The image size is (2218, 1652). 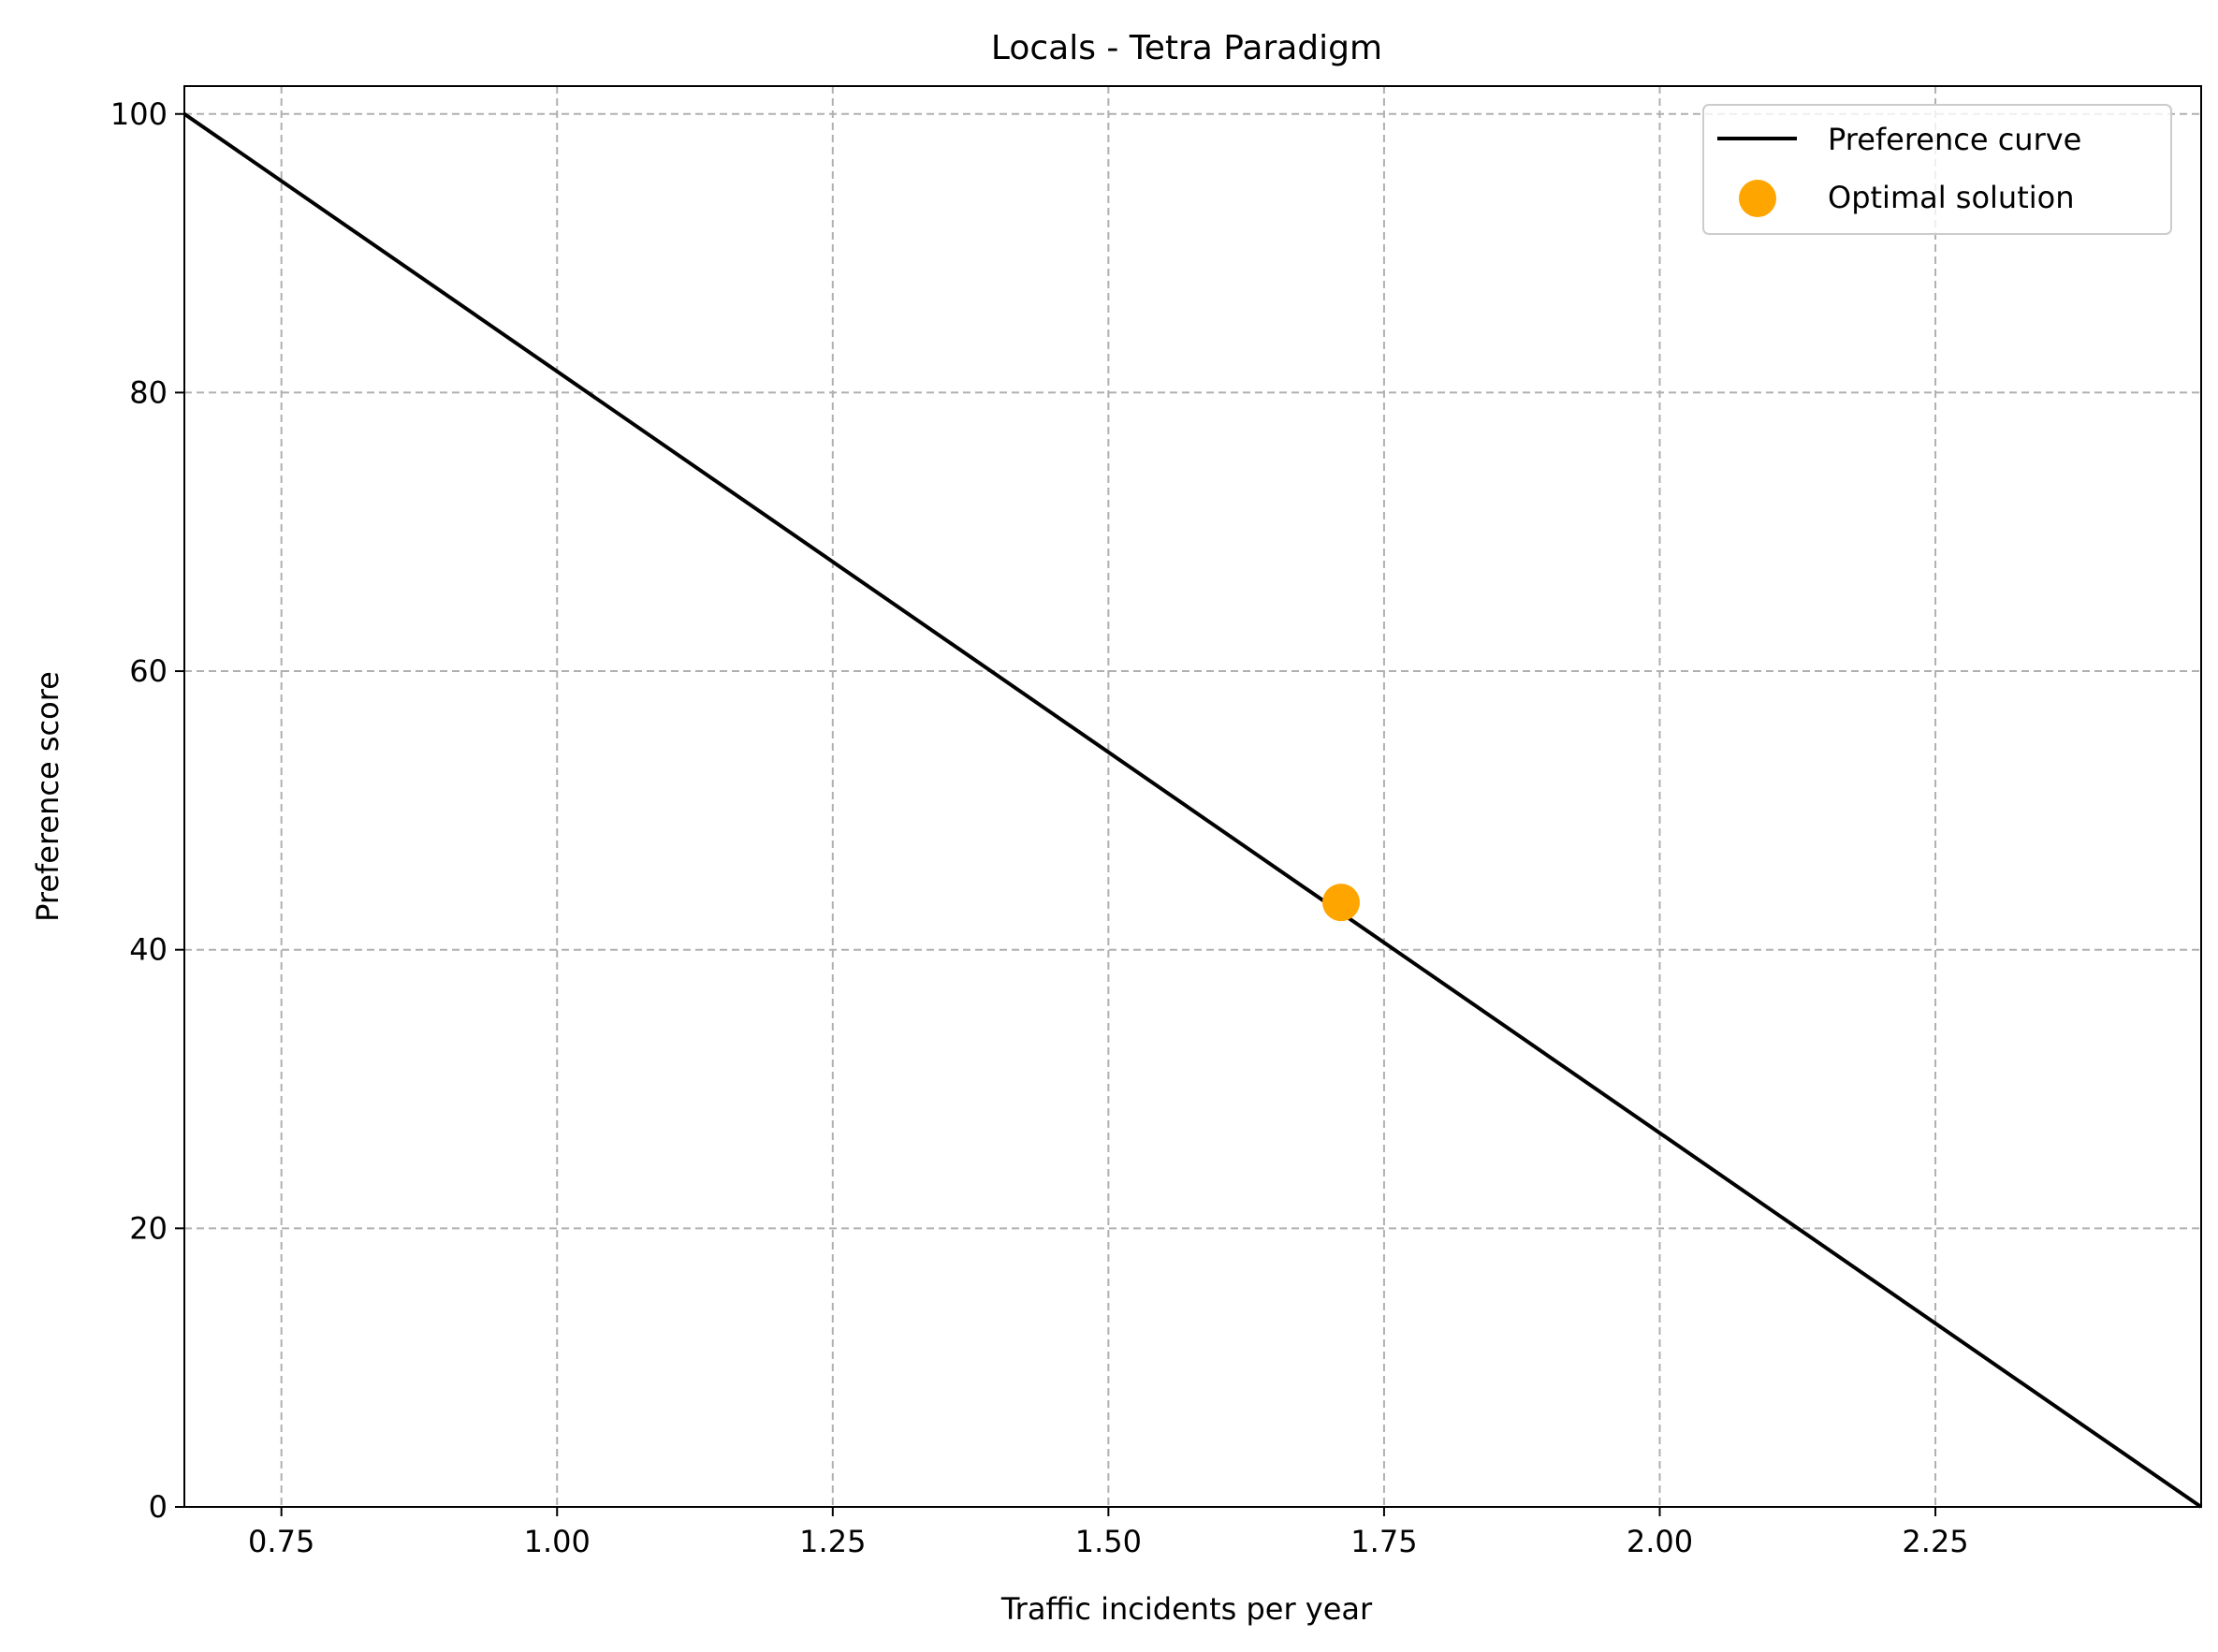 I want to click on legend-swatch-optimal-solution, so click(x=1758, y=199).